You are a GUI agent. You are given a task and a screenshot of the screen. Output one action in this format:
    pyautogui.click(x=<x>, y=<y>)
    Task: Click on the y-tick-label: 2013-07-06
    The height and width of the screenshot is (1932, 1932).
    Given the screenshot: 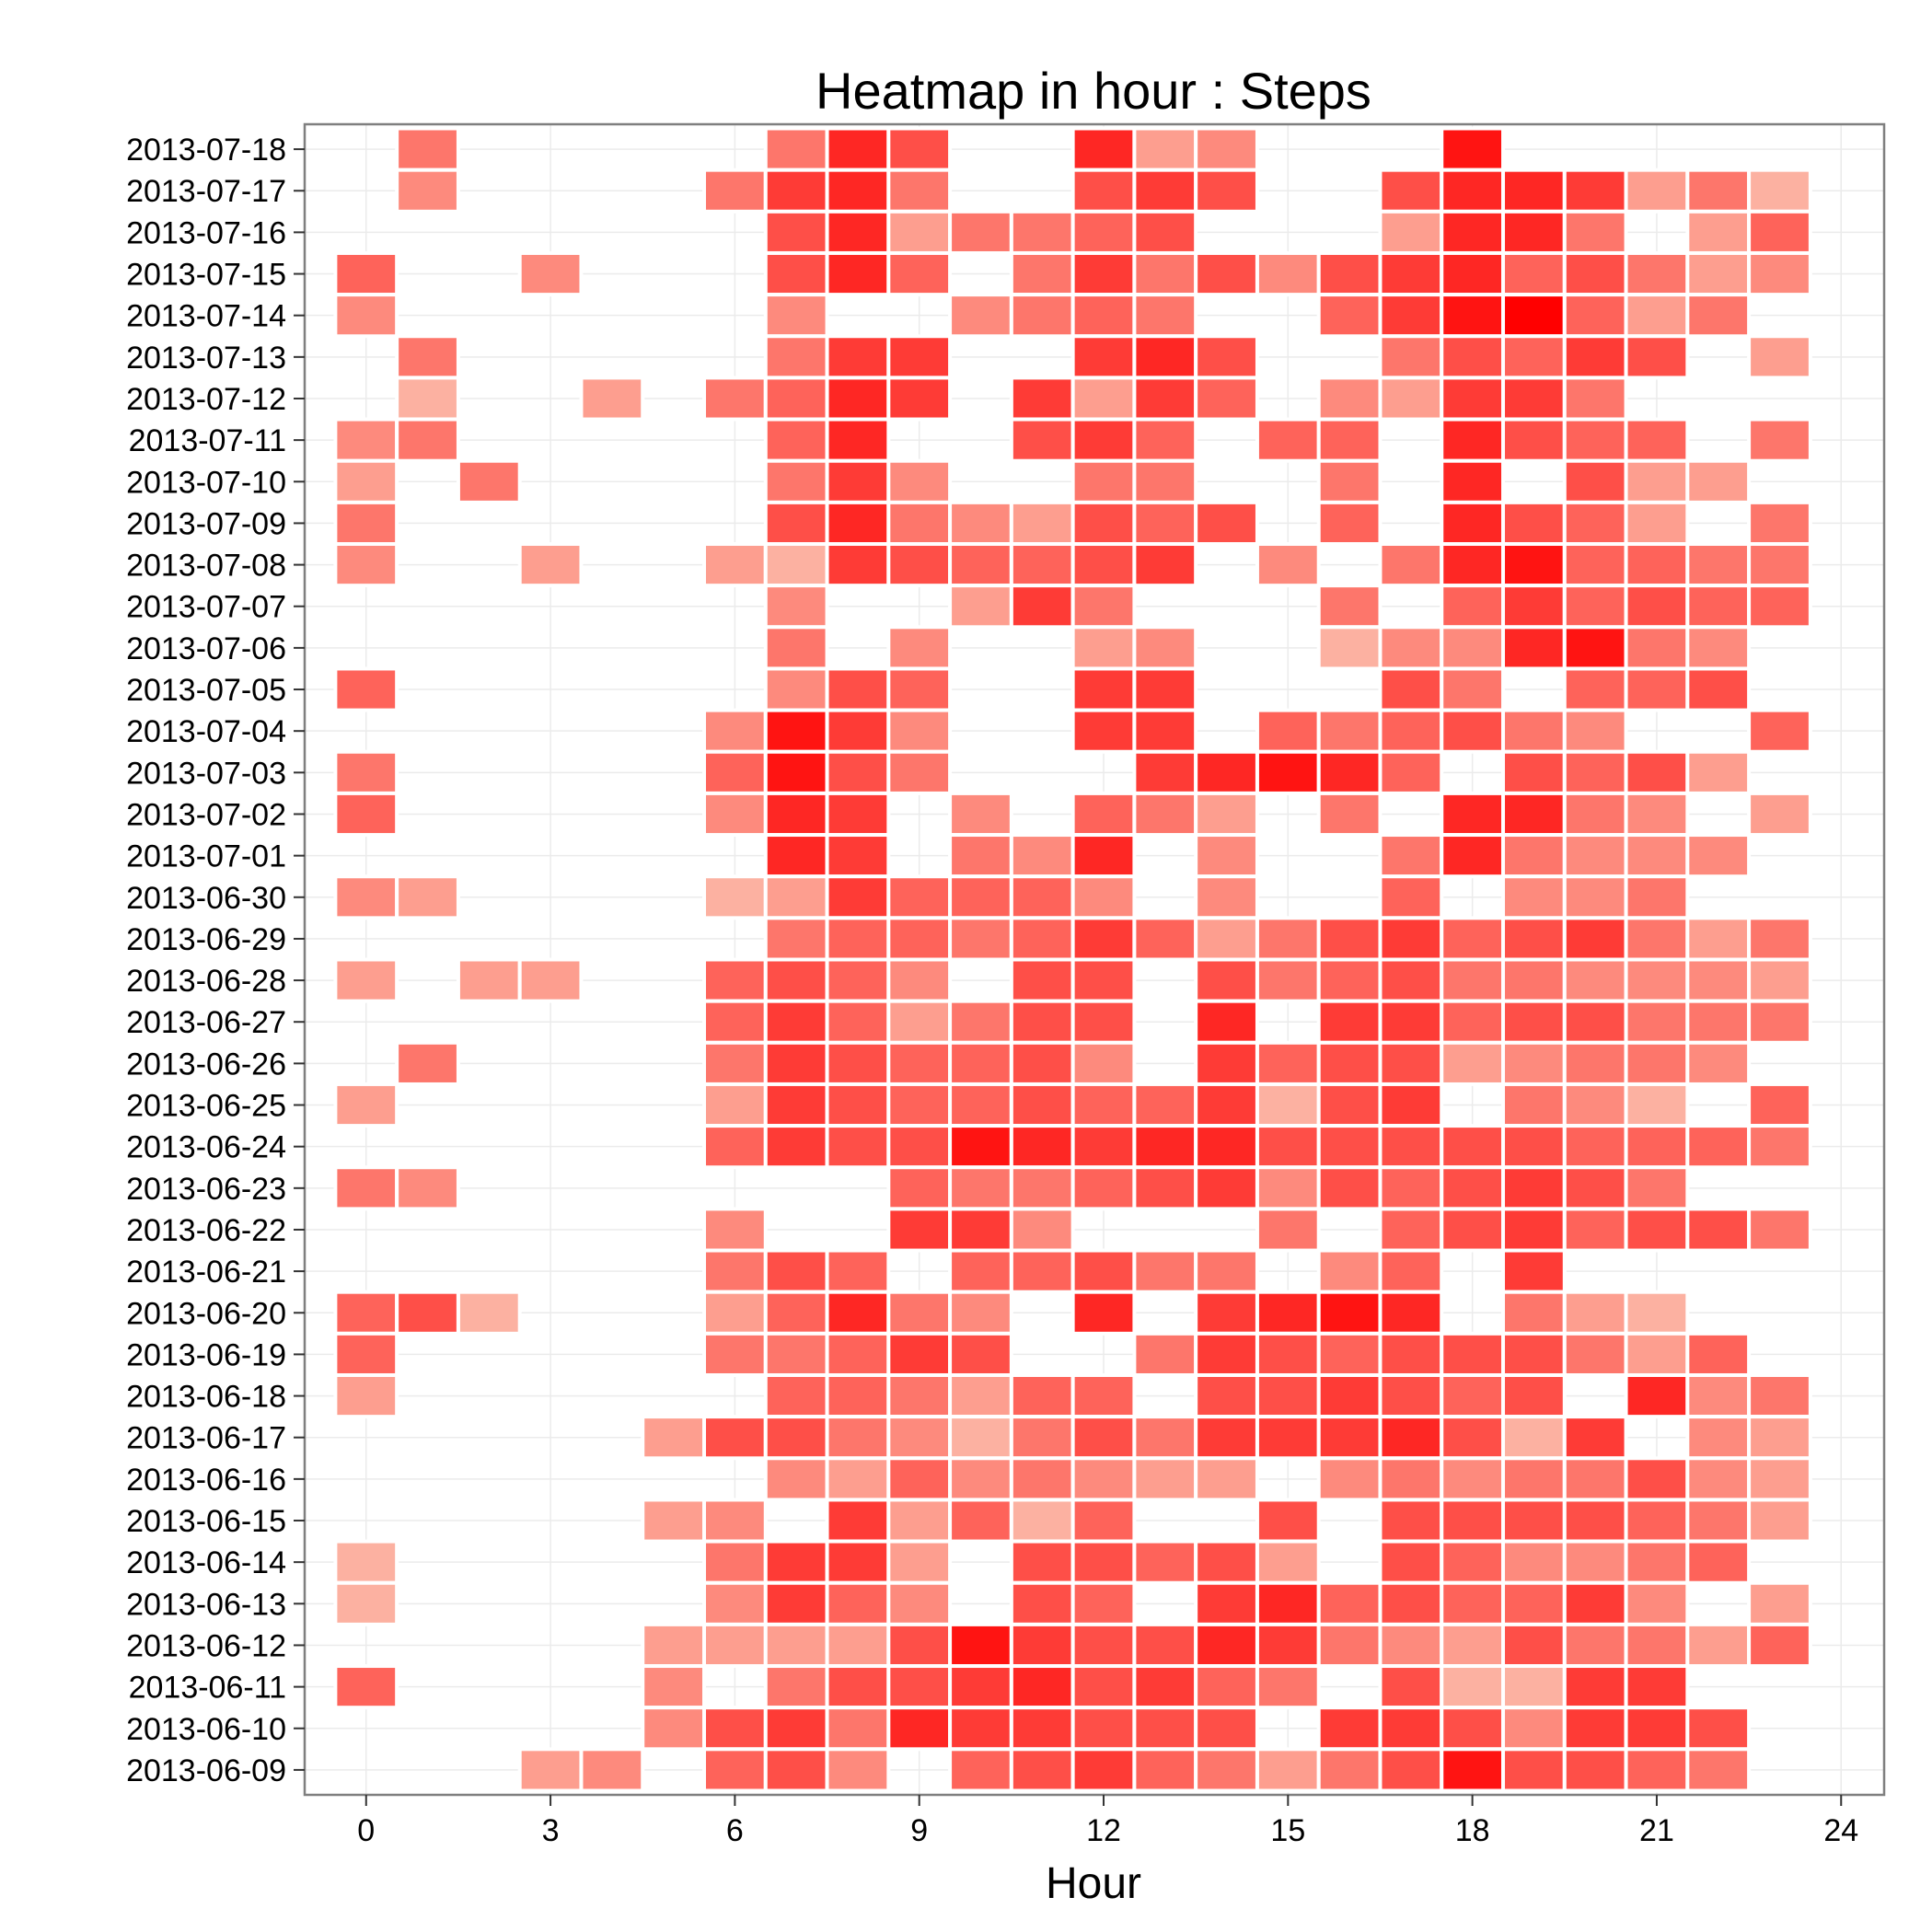 What is the action you would take?
    pyautogui.click(x=206, y=648)
    